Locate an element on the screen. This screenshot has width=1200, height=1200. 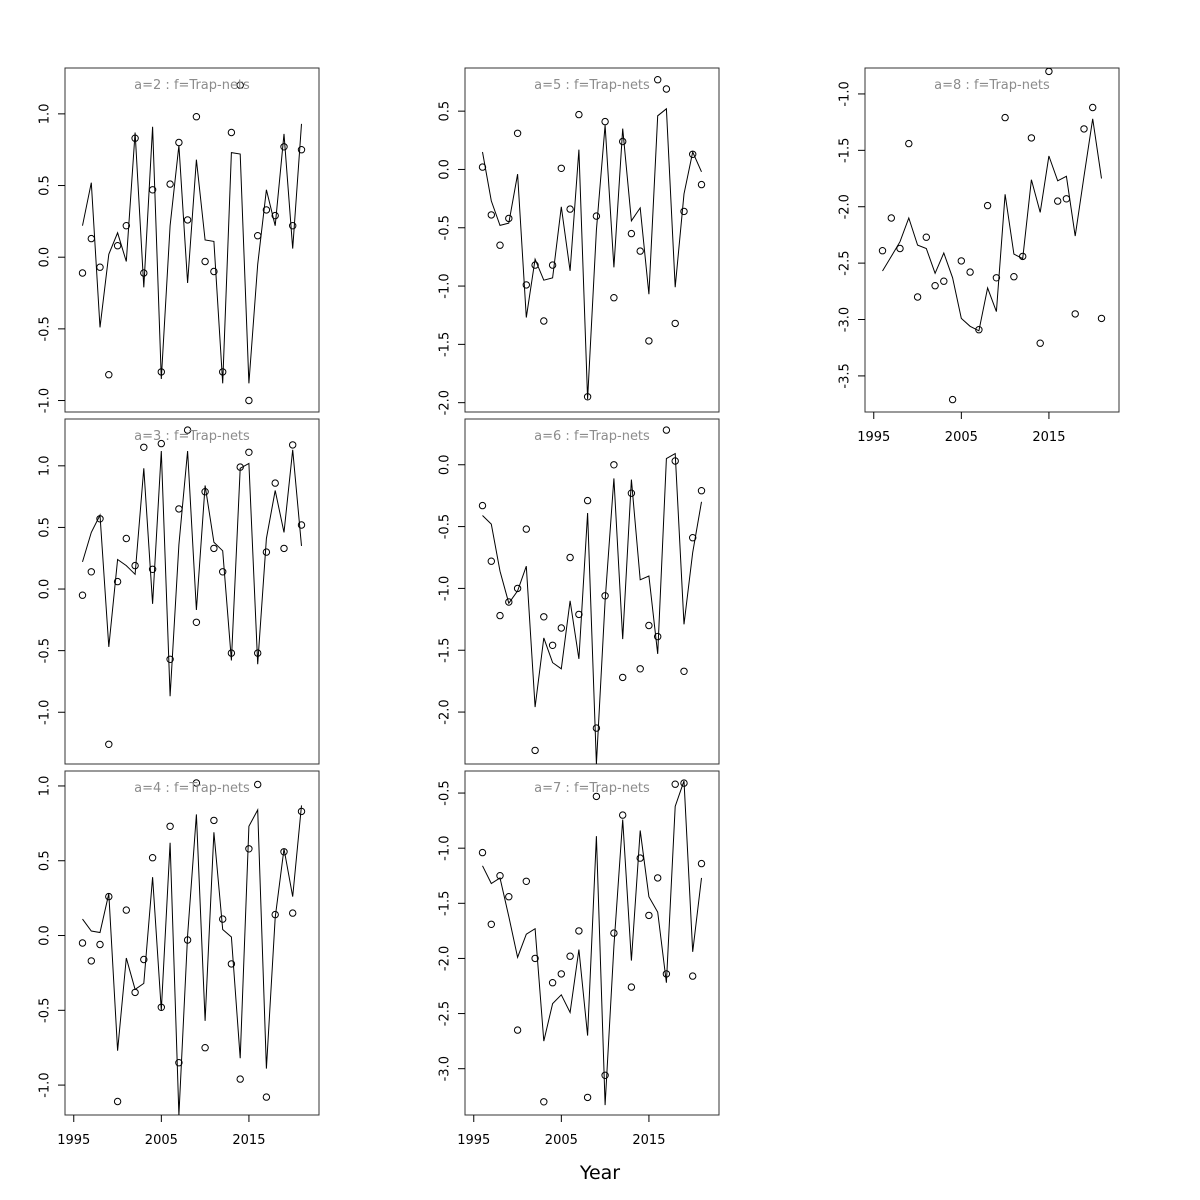
x-axis-label: Year is located at coordinates (599, 1173).